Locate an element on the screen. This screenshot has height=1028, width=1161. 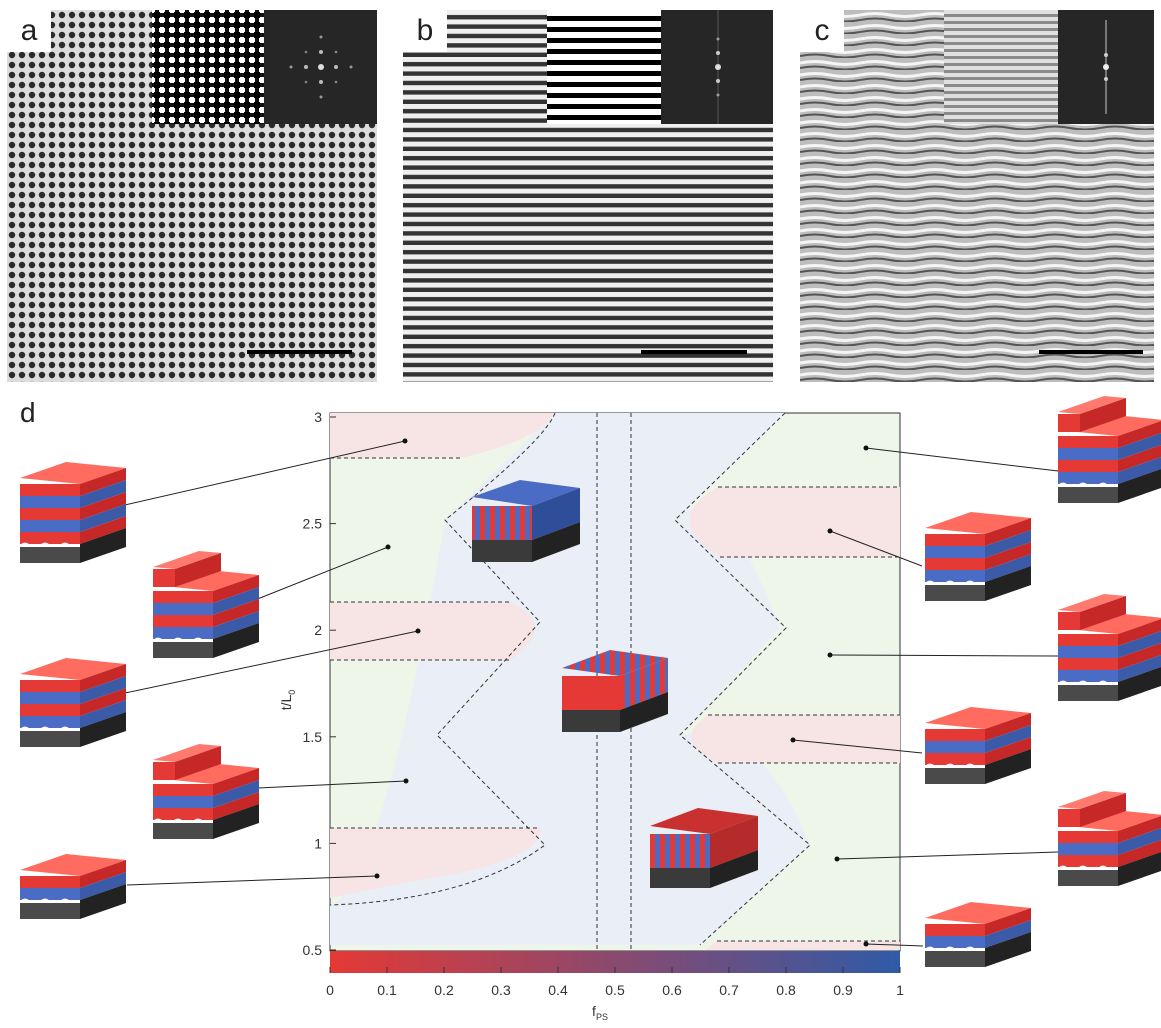
y-tick-label: 2 is located at coordinates (318, 630).